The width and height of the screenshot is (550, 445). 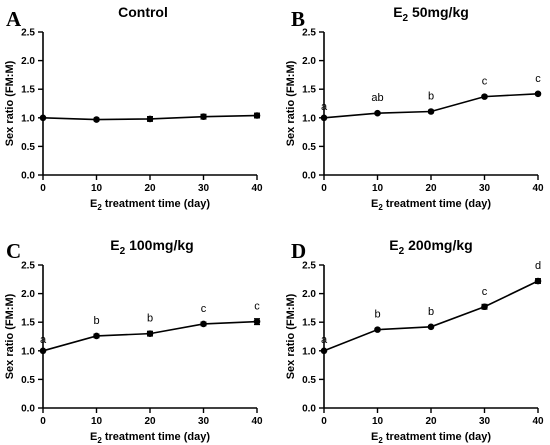 I want to click on panel-title: E2 200mg/kg, so click(x=430, y=247).